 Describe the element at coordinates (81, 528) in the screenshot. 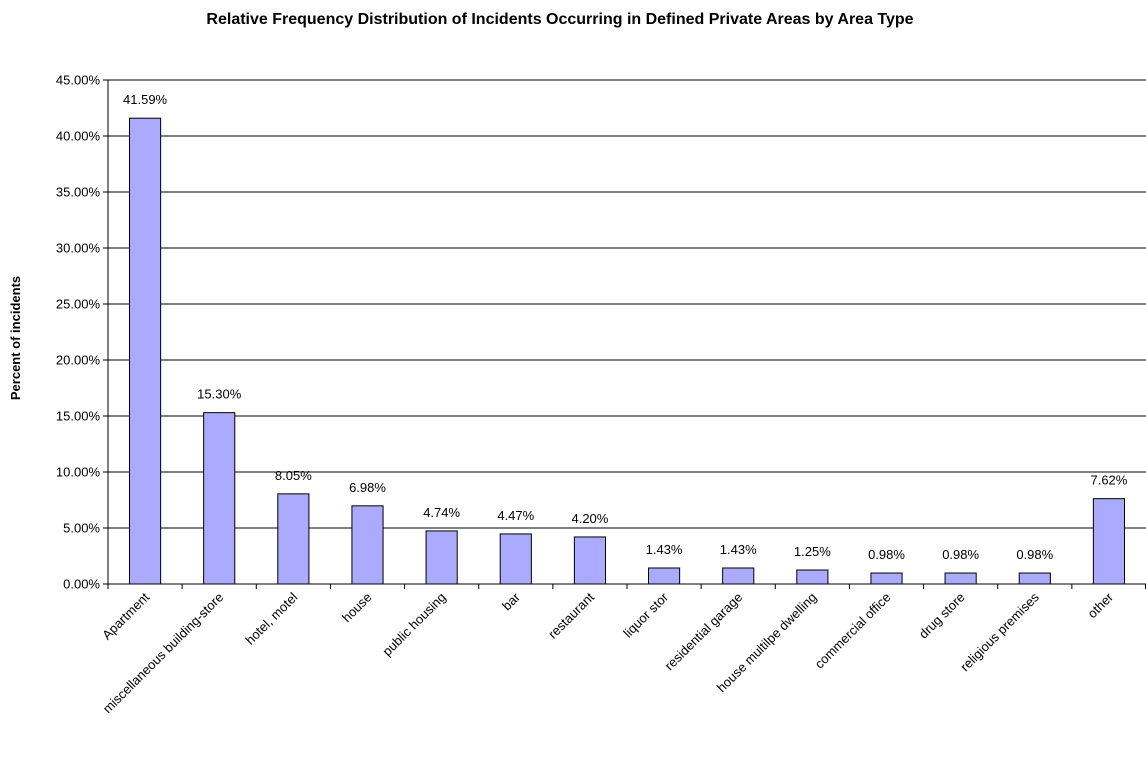

I see `y-tick-label: 5.00%` at that location.